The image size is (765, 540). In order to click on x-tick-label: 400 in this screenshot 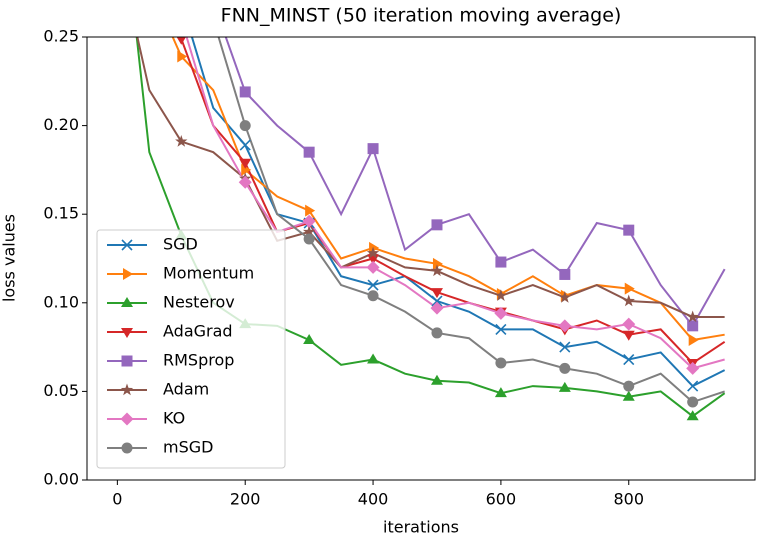, I will do `click(373, 499)`.